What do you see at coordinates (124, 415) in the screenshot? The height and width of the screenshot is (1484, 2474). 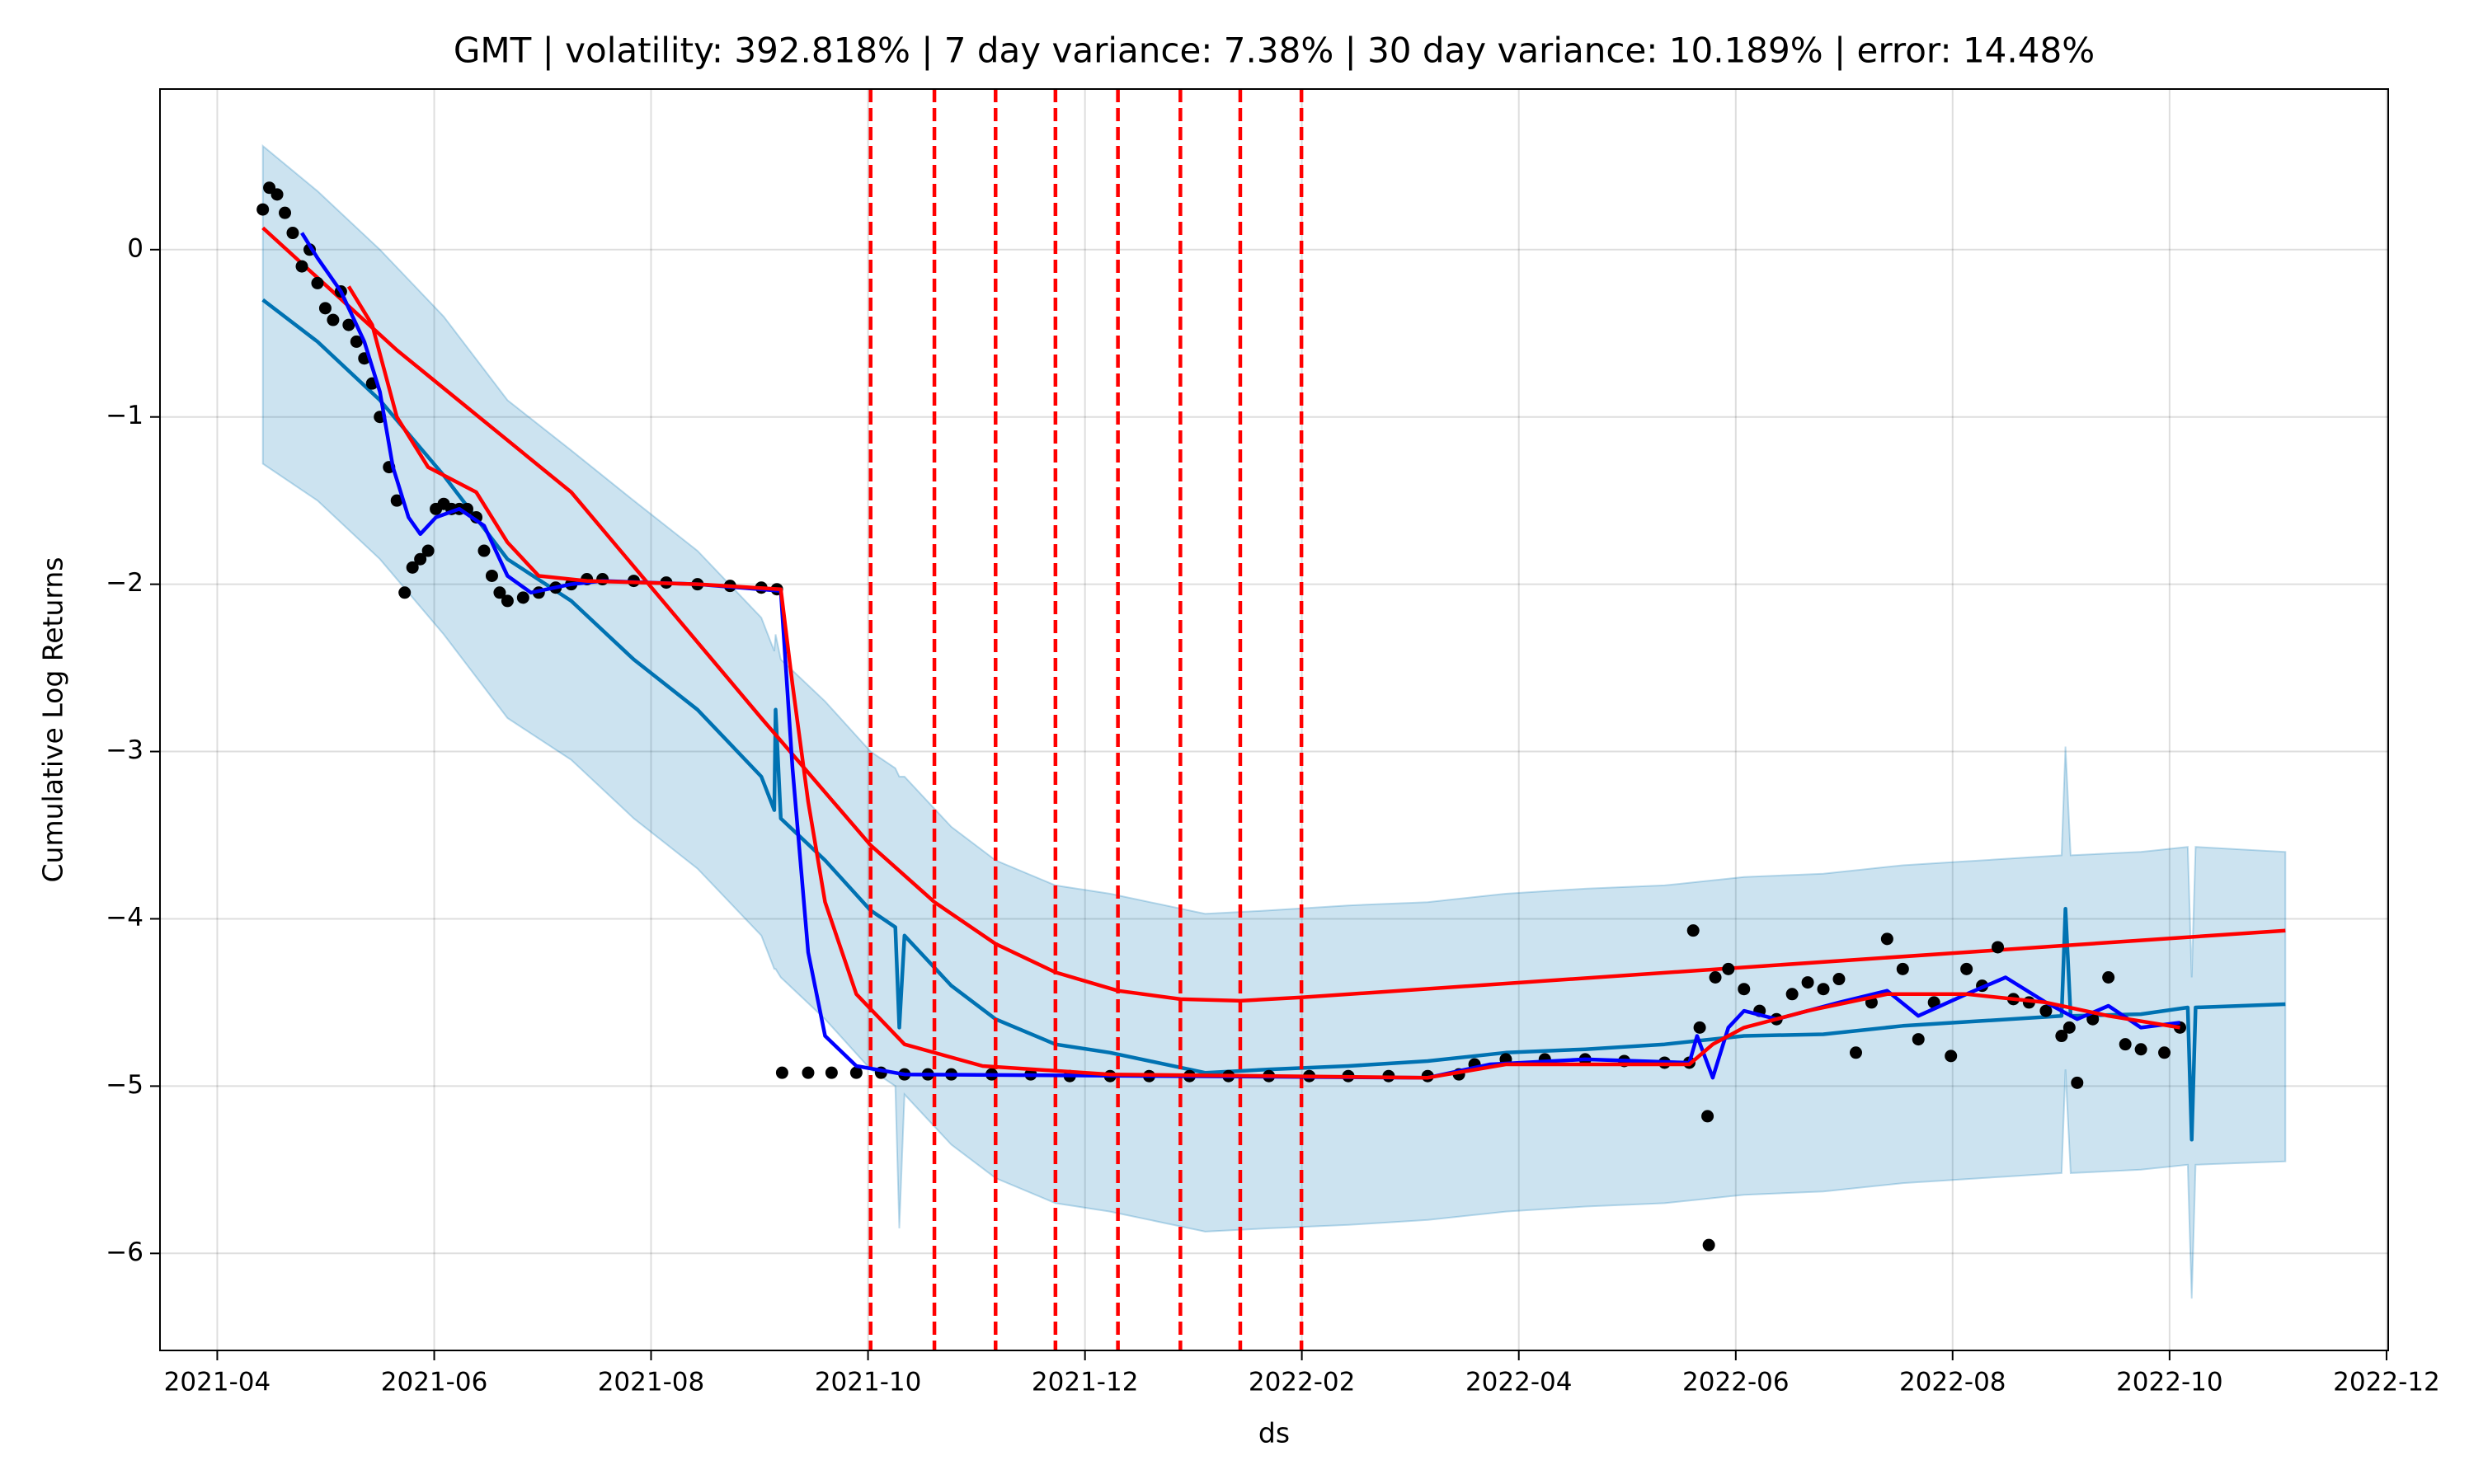 I see `y-tick-label: −1` at bounding box center [124, 415].